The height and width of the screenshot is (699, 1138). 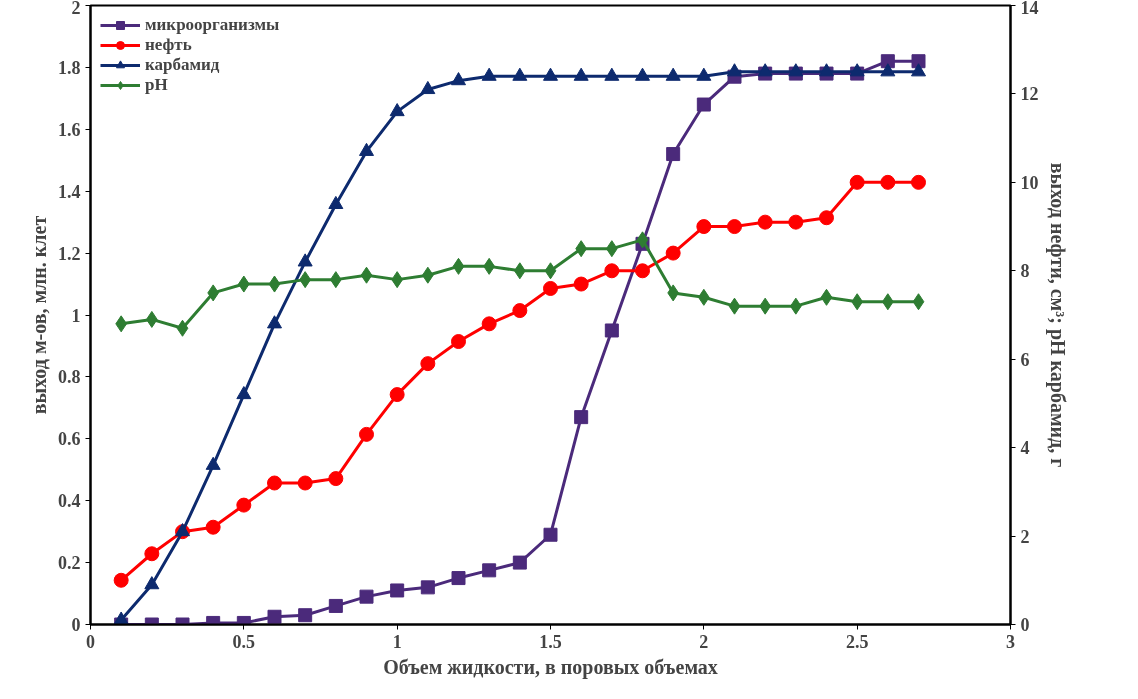 I want to click on y2-tick-label: 6, so click(x=1025, y=359).